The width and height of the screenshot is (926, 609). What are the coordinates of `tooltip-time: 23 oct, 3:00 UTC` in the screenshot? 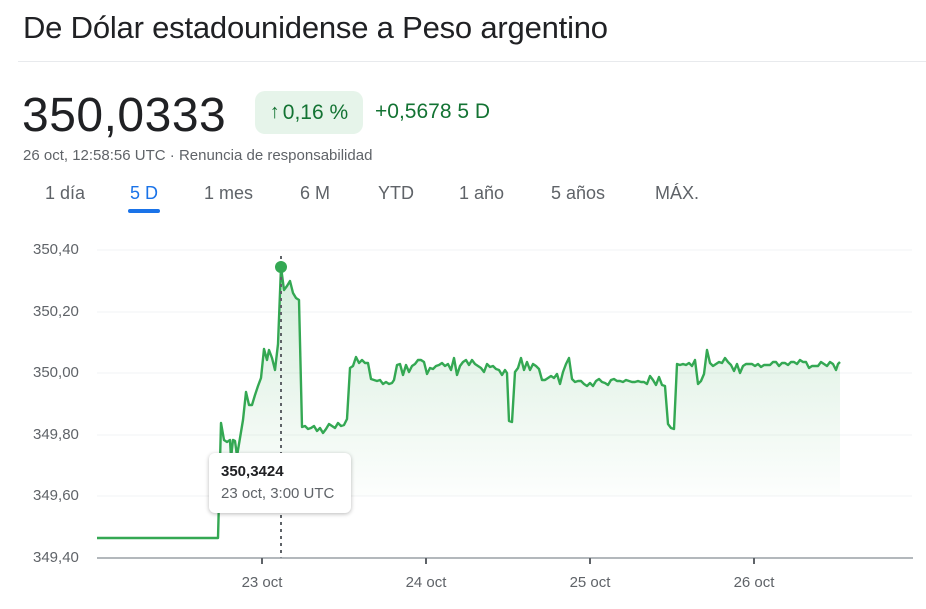 It's located at (278, 493).